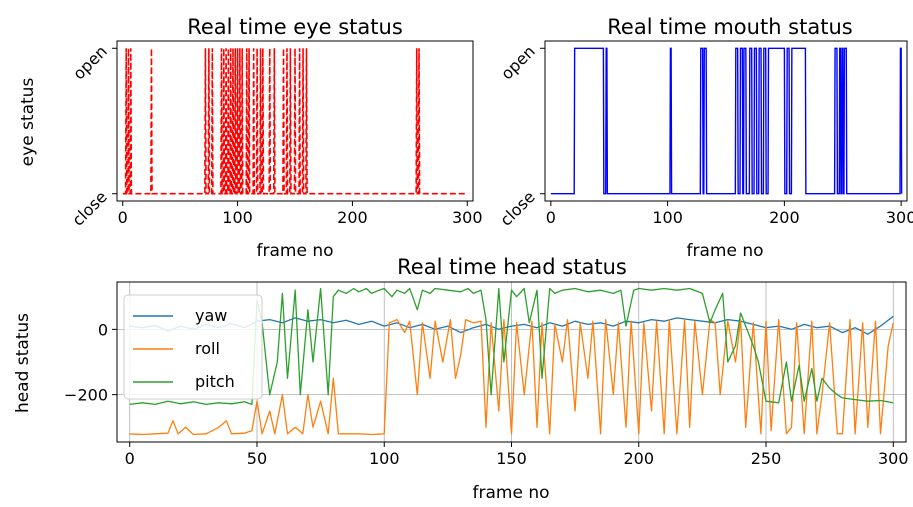  I want to click on eye-x-tick-label: 0, so click(123, 217).